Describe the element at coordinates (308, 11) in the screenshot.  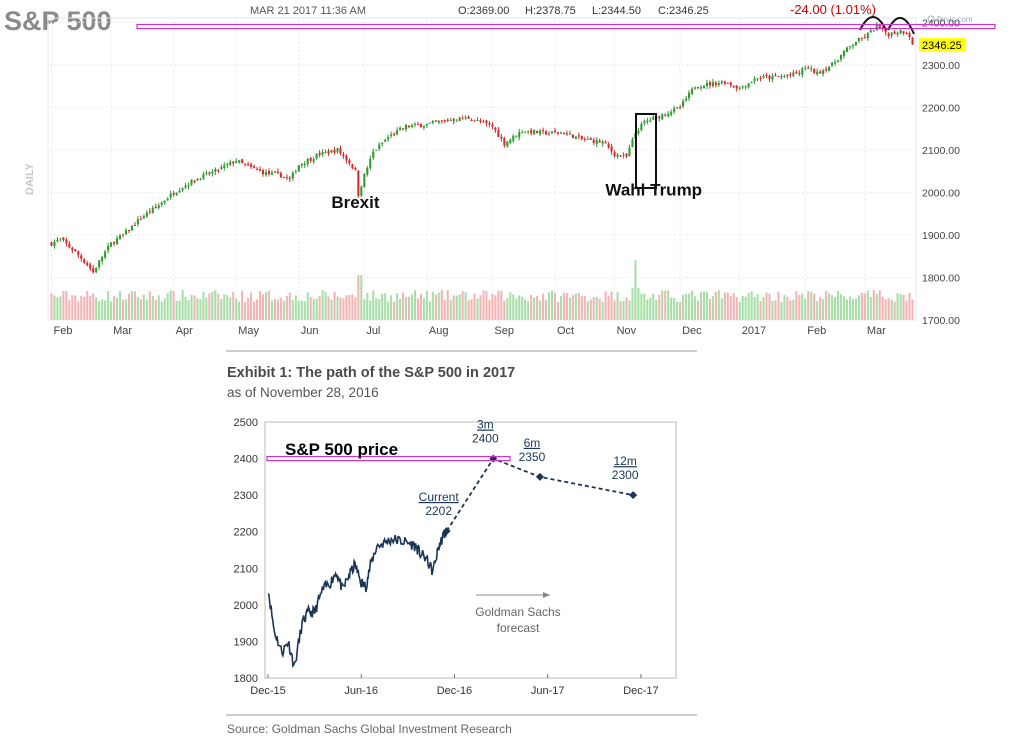
I see `date-time-label: MAR 21 2017 11:36 AM` at that location.